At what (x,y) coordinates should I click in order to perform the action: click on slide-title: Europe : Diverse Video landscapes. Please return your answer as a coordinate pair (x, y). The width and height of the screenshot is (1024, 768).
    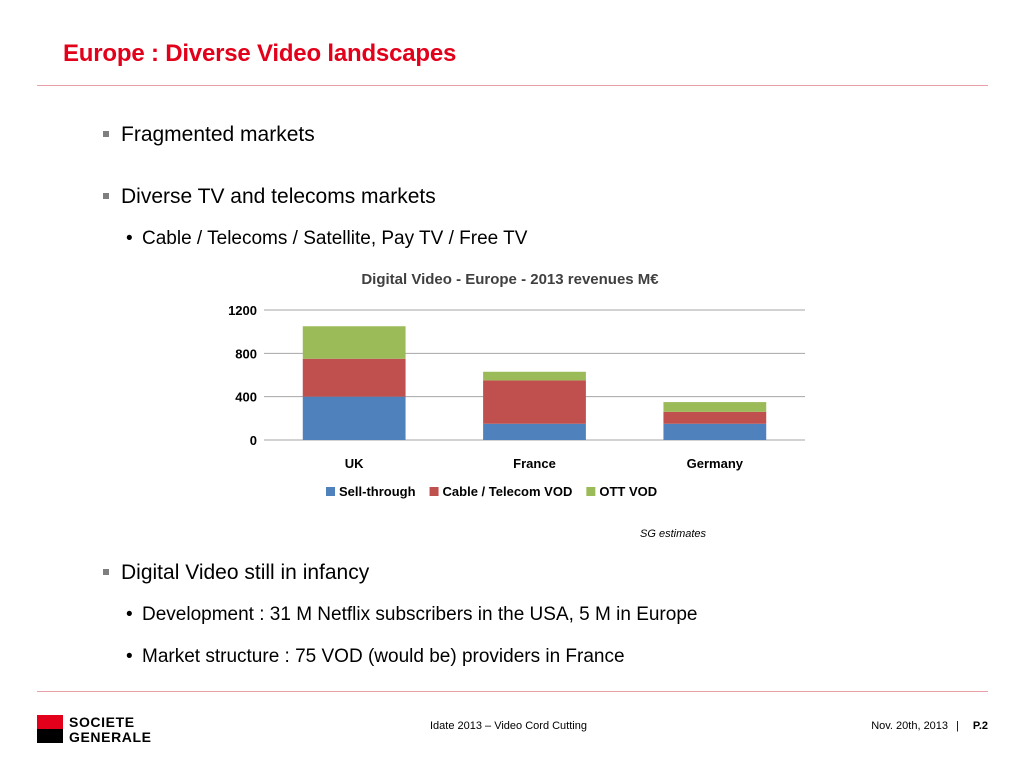
    Looking at the image, I should click on (260, 53).